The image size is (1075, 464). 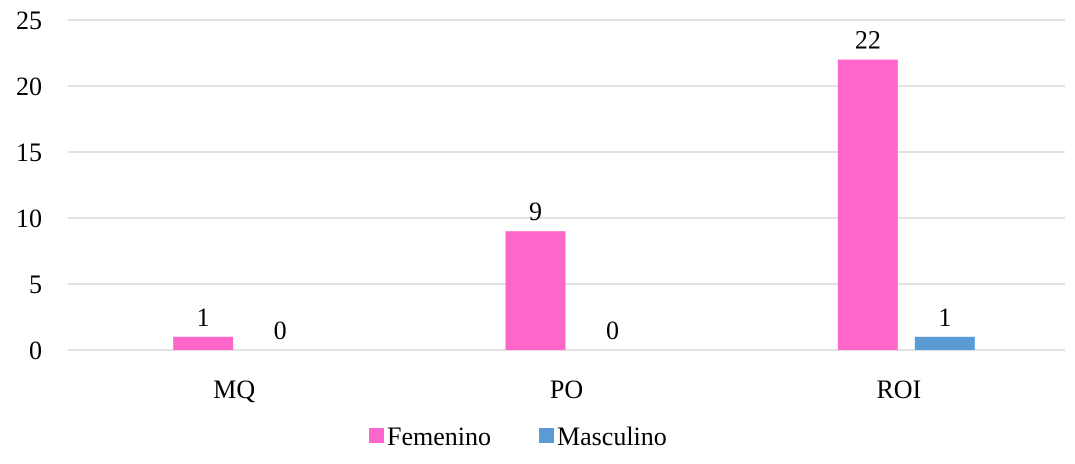 I want to click on legend-swatch-femenino, so click(x=376, y=435).